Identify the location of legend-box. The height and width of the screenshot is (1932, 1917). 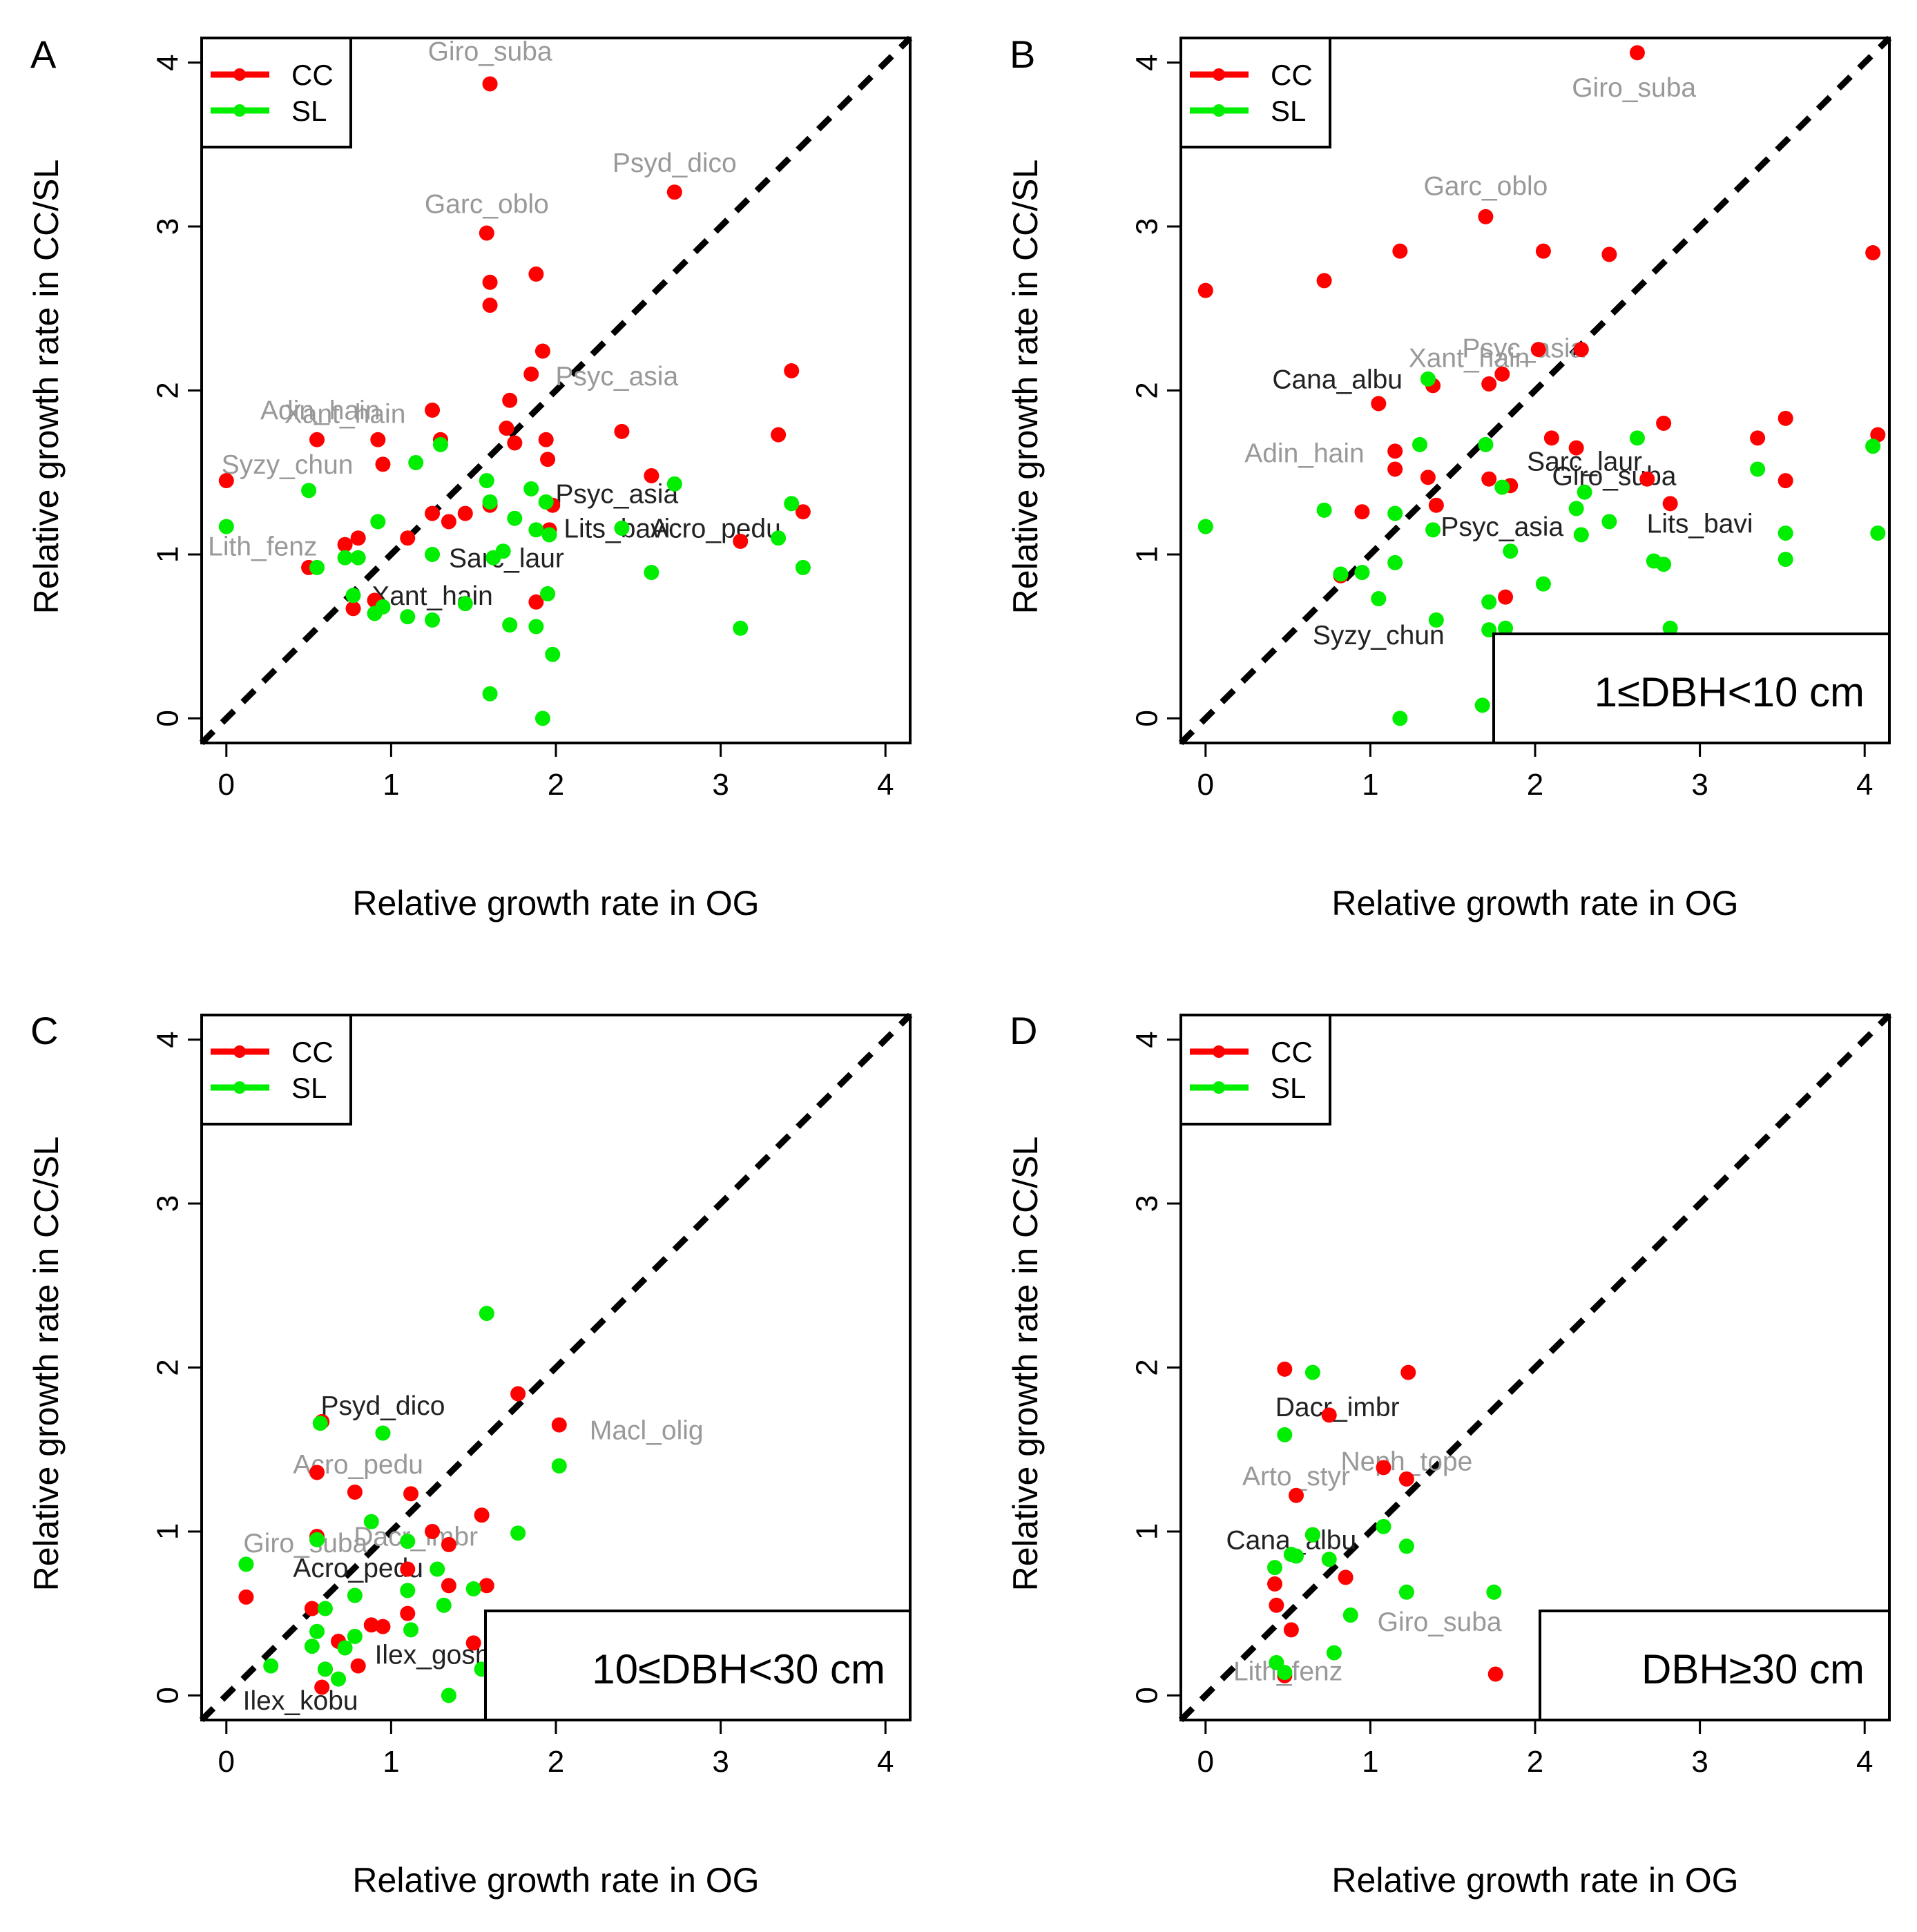
(276, 1070).